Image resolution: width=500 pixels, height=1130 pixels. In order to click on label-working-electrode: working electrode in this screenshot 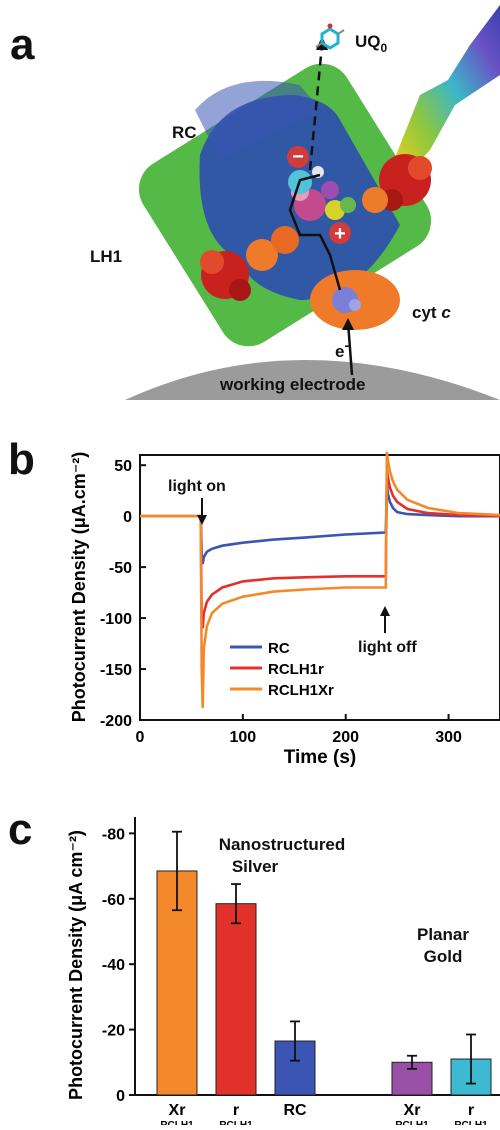, I will do `click(292, 384)`.